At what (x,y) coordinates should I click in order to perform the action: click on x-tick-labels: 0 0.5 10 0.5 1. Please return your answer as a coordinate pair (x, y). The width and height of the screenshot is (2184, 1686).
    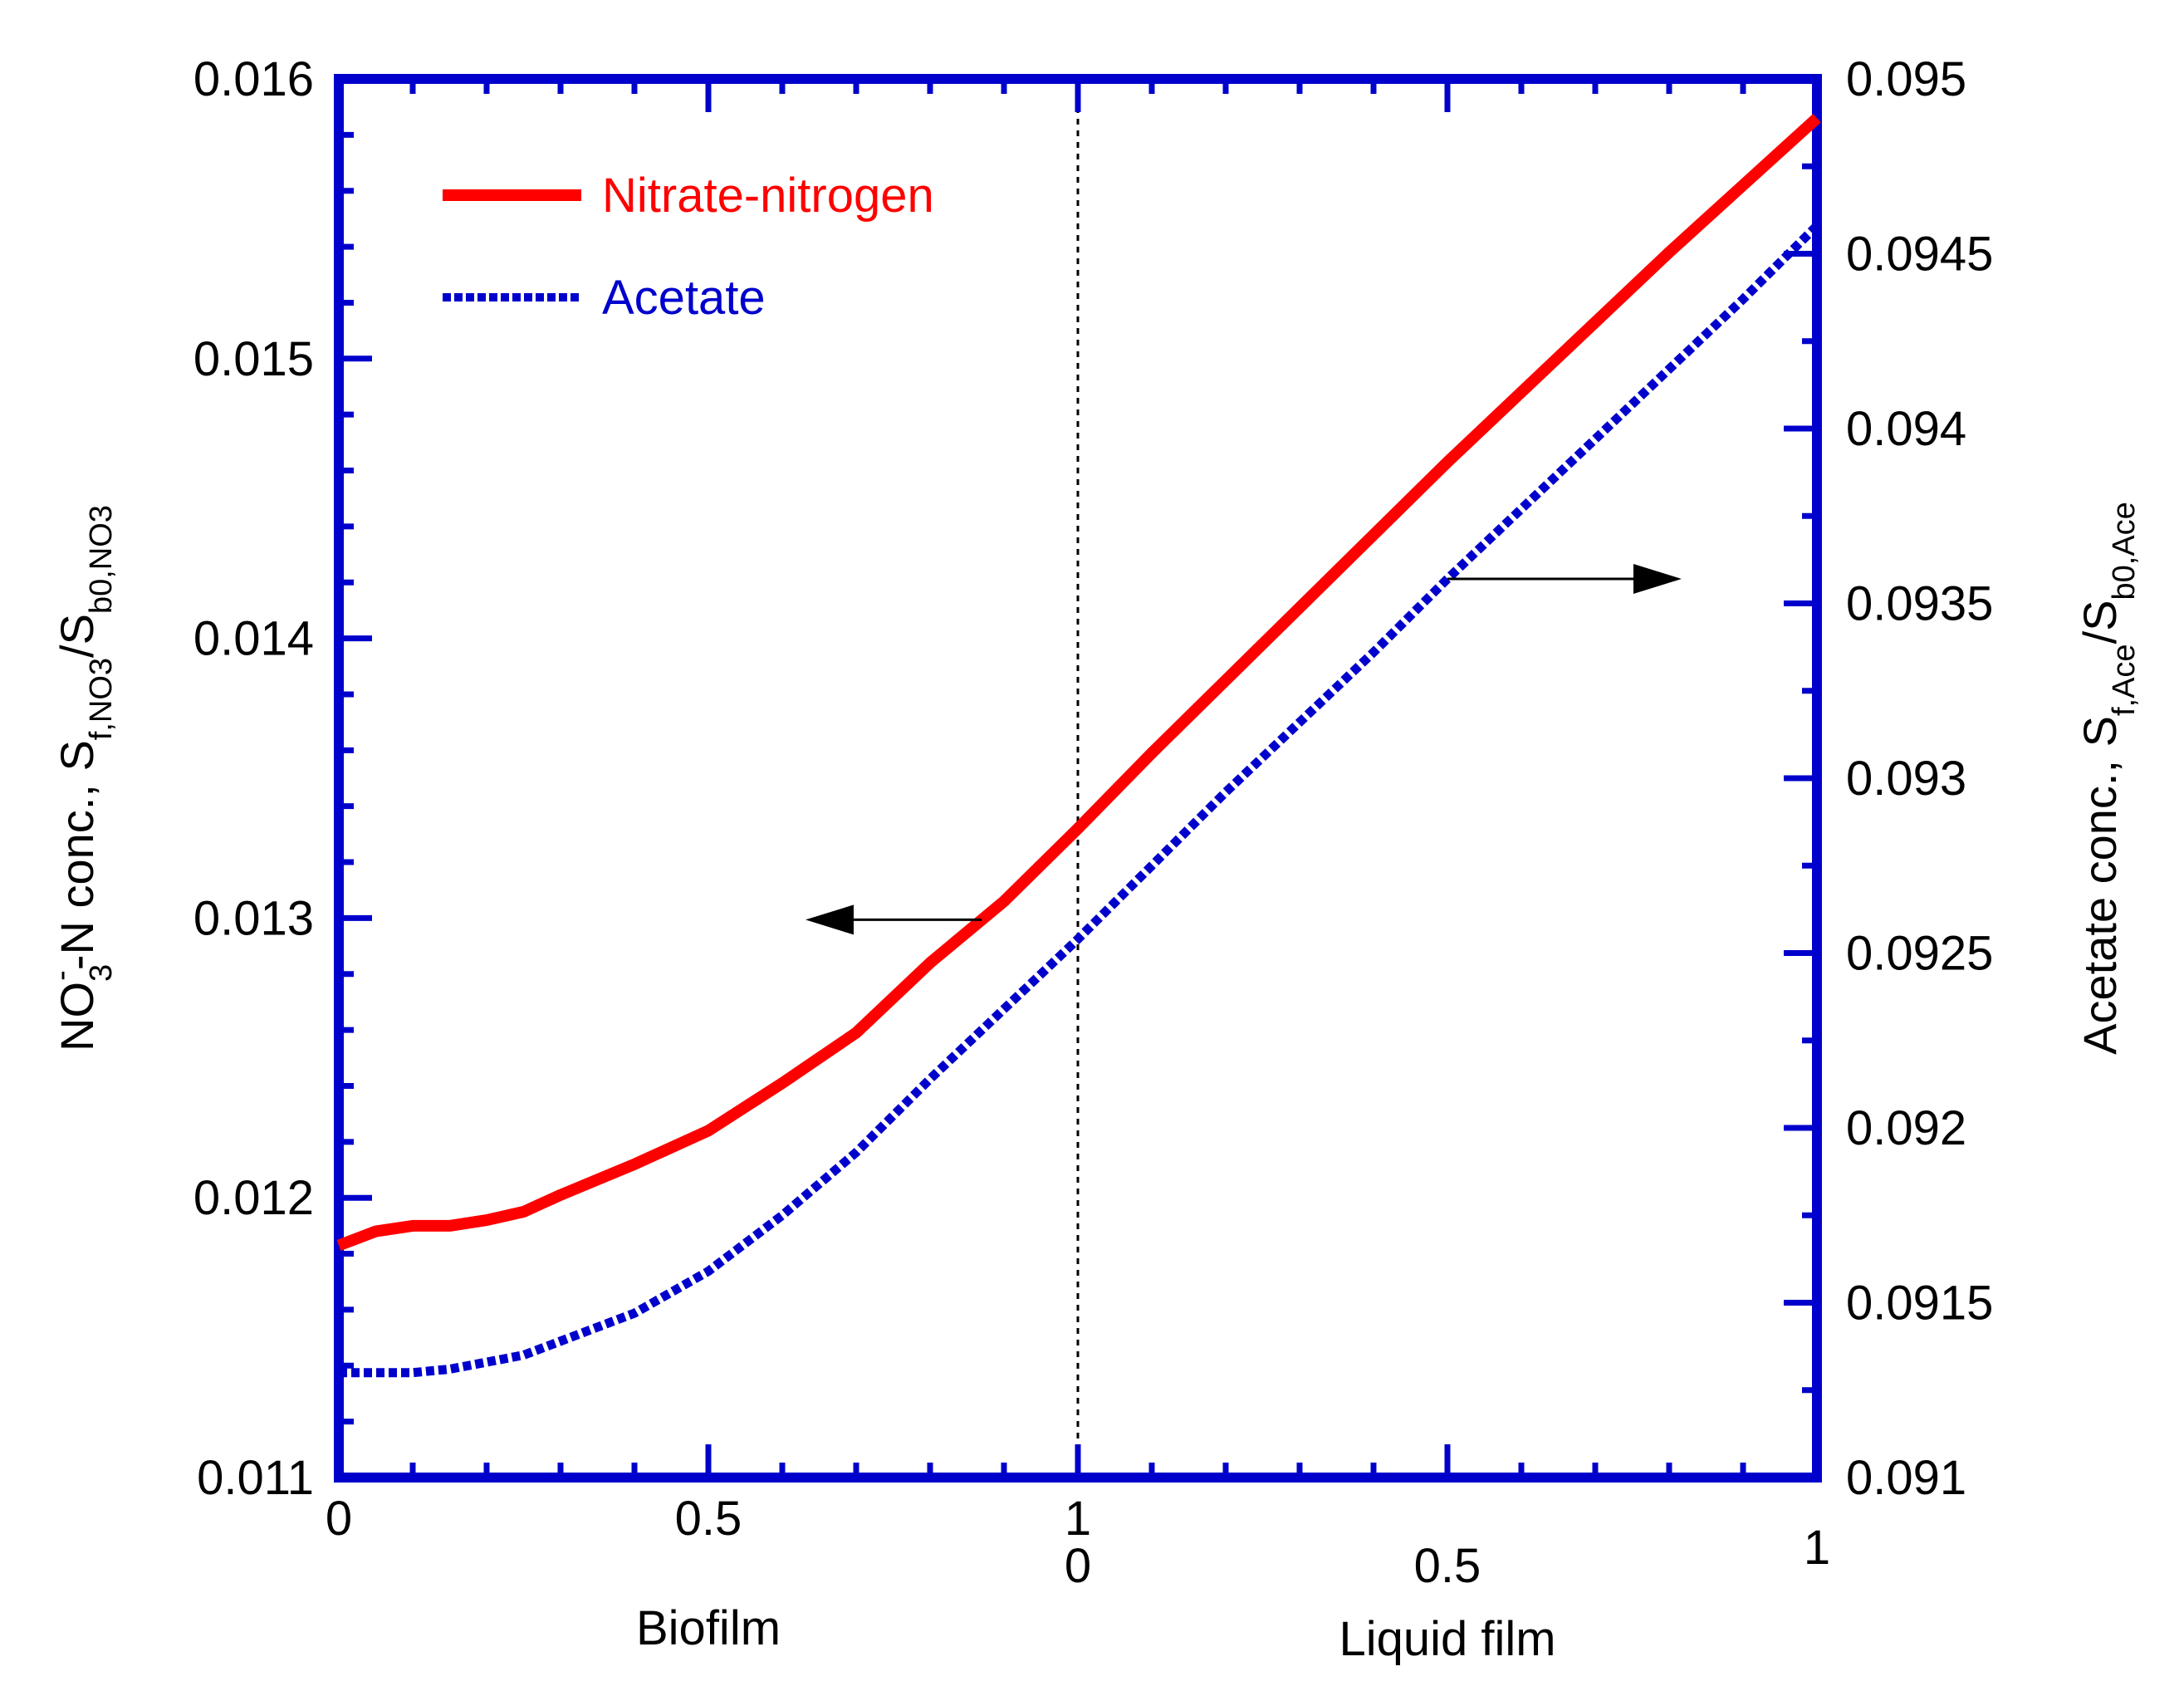
    Looking at the image, I should click on (1078, 1542).